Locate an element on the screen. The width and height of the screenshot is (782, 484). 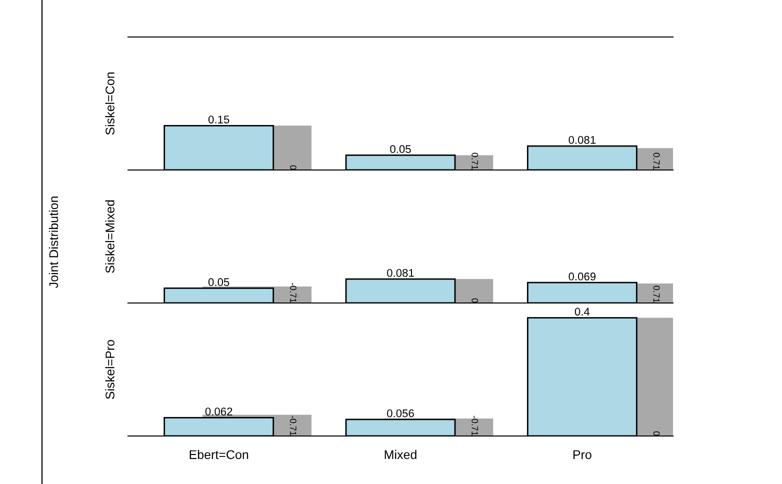
data-label: 0.4 is located at coordinates (582, 312).